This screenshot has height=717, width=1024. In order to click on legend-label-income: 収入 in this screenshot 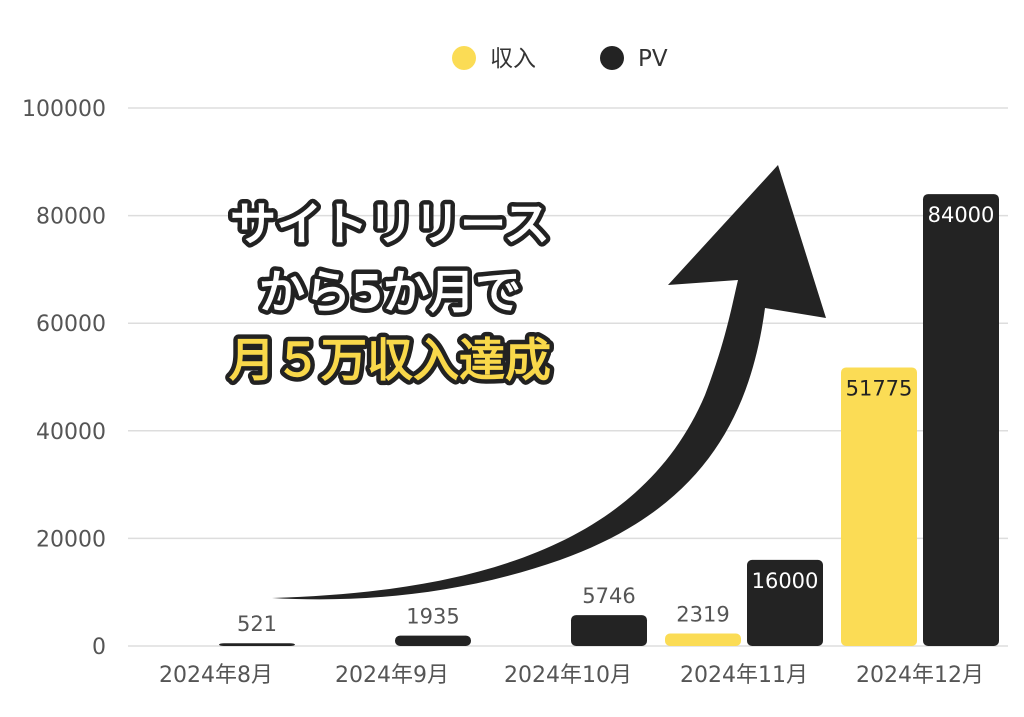, I will do `click(513, 59)`.